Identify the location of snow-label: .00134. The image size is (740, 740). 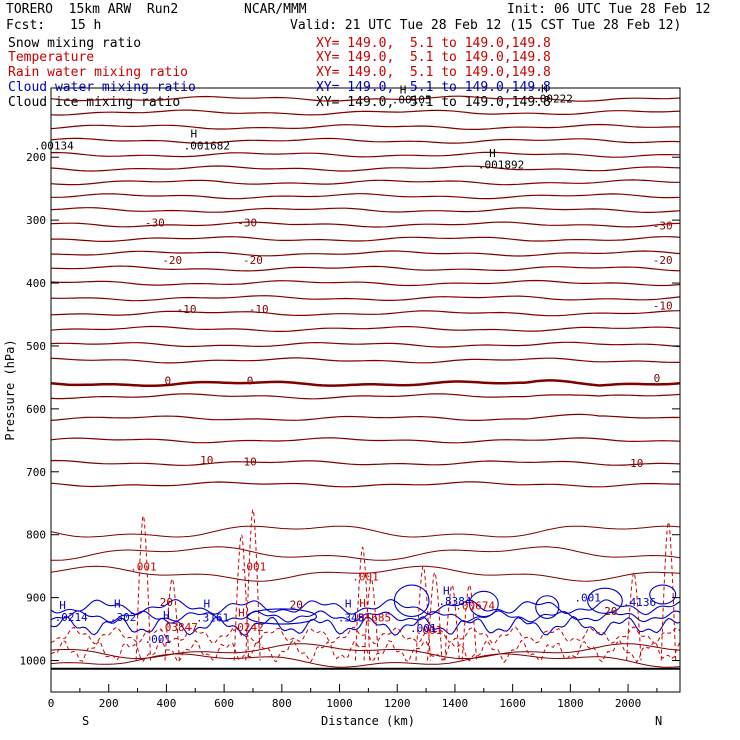
(54, 146).